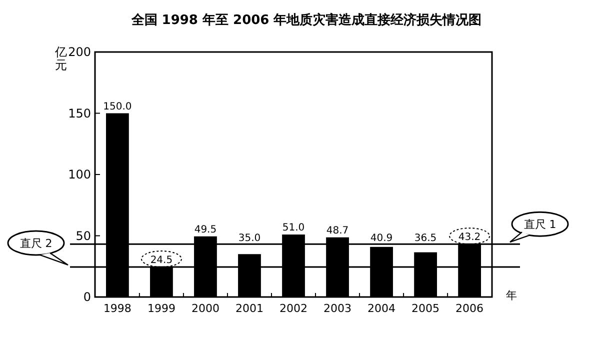 The image size is (593, 344). What do you see at coordinates (205, 230) in the screenshot?
I see `data-label: 49.5` at bounding box center [205, 230].